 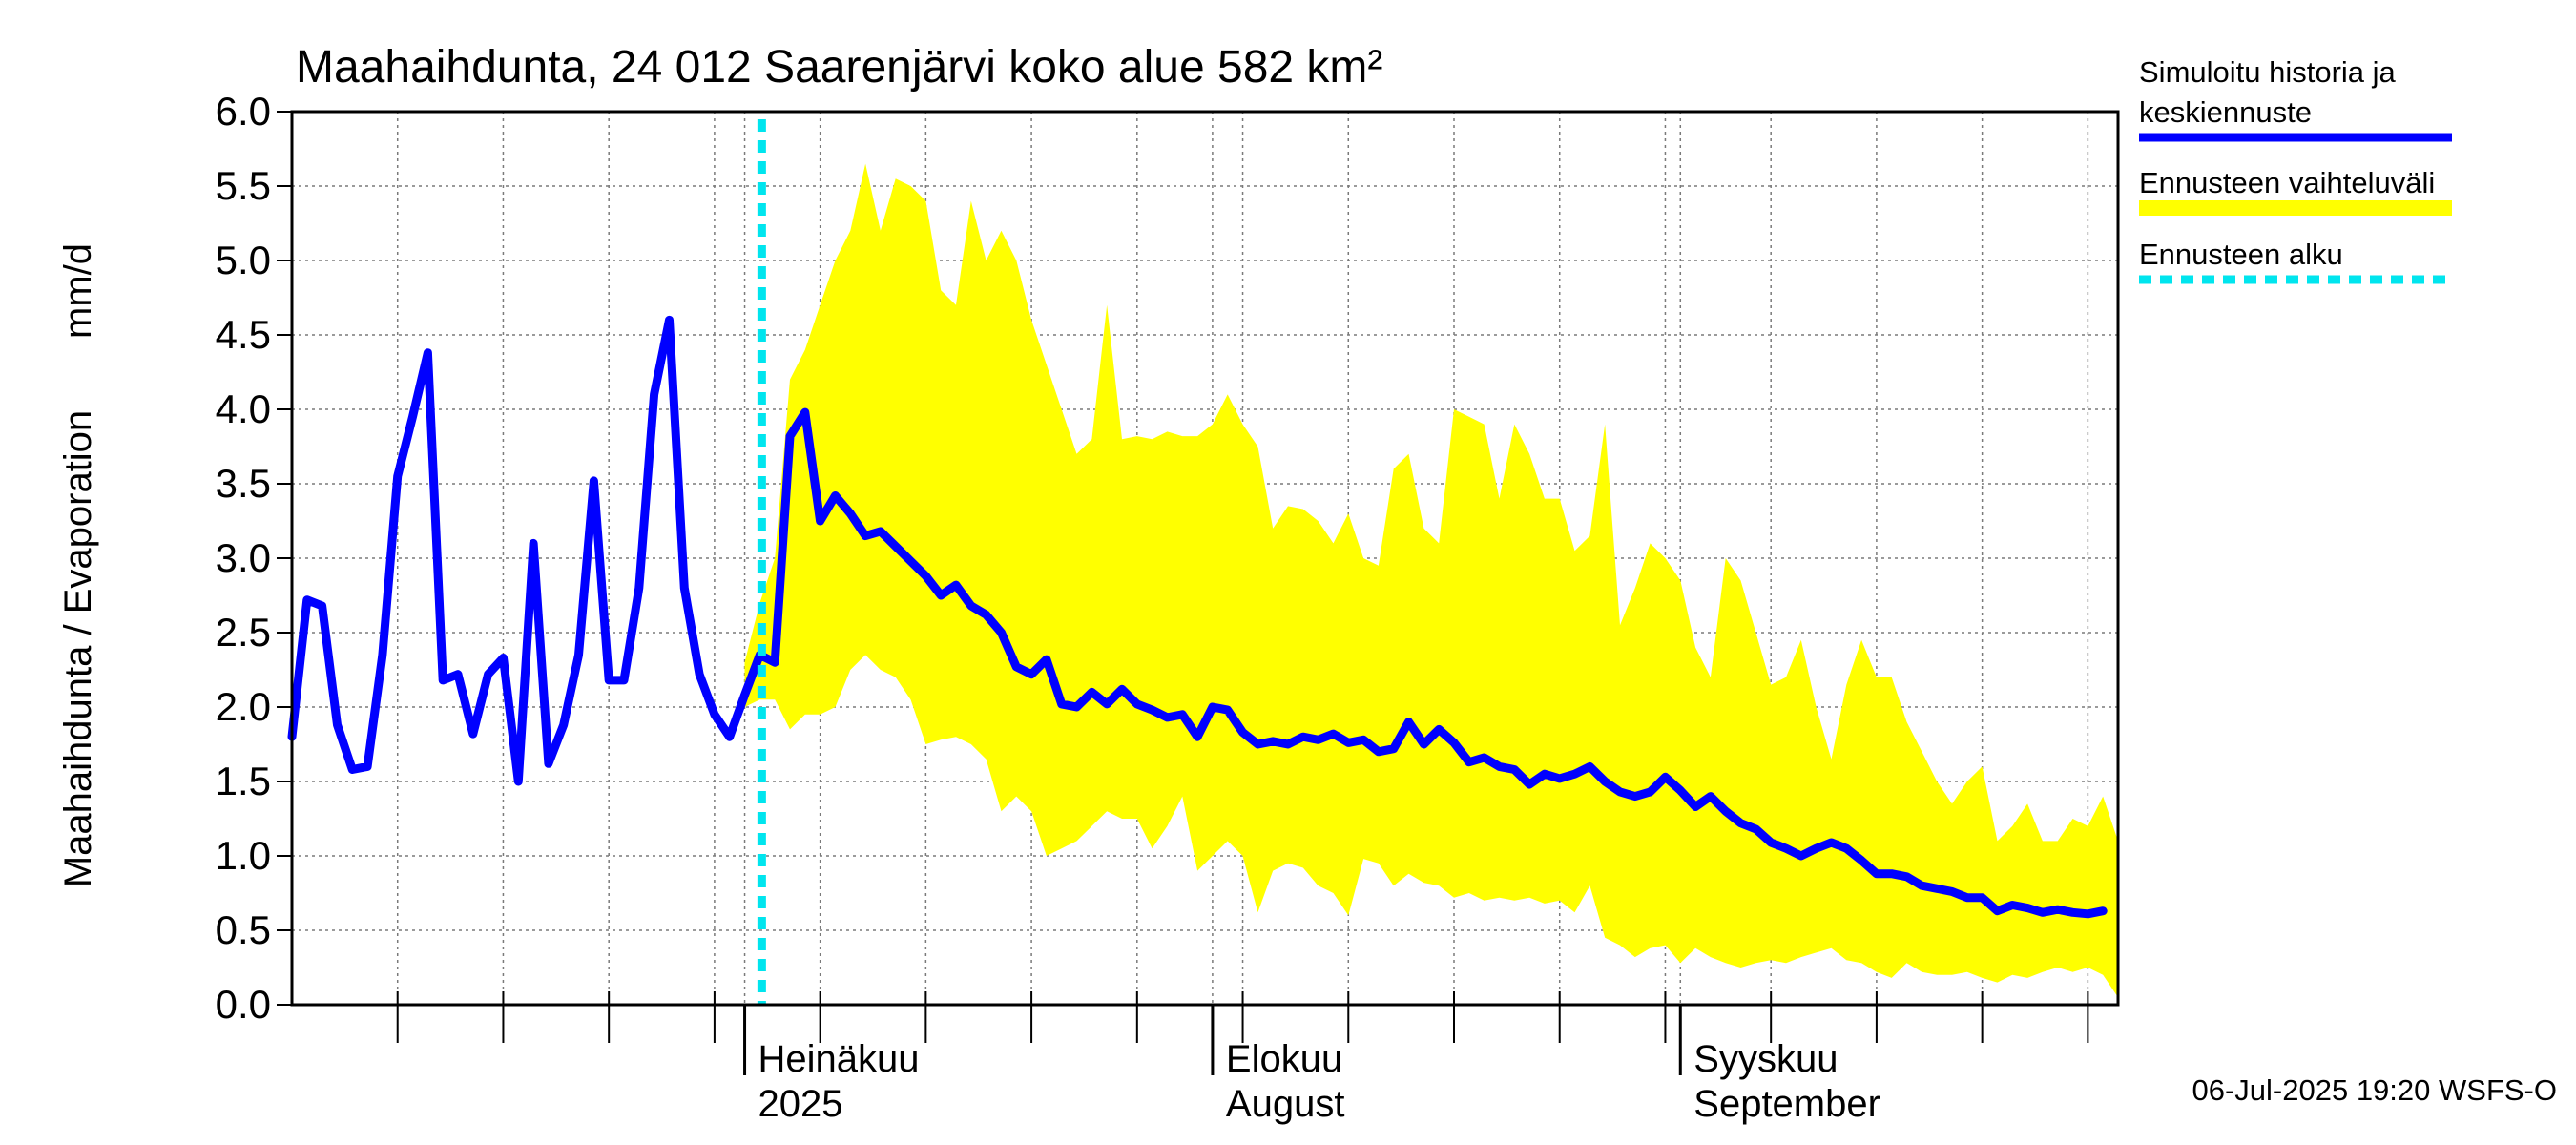 I want to click on footer-timestamp: 06-Jul-2025 19:20 WSFS-O, so click(x=2374, y=1090).